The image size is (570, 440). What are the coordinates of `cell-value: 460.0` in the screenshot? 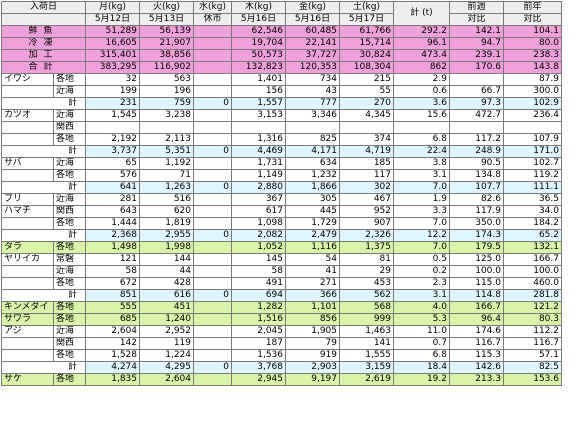 It's located at (532, 283).